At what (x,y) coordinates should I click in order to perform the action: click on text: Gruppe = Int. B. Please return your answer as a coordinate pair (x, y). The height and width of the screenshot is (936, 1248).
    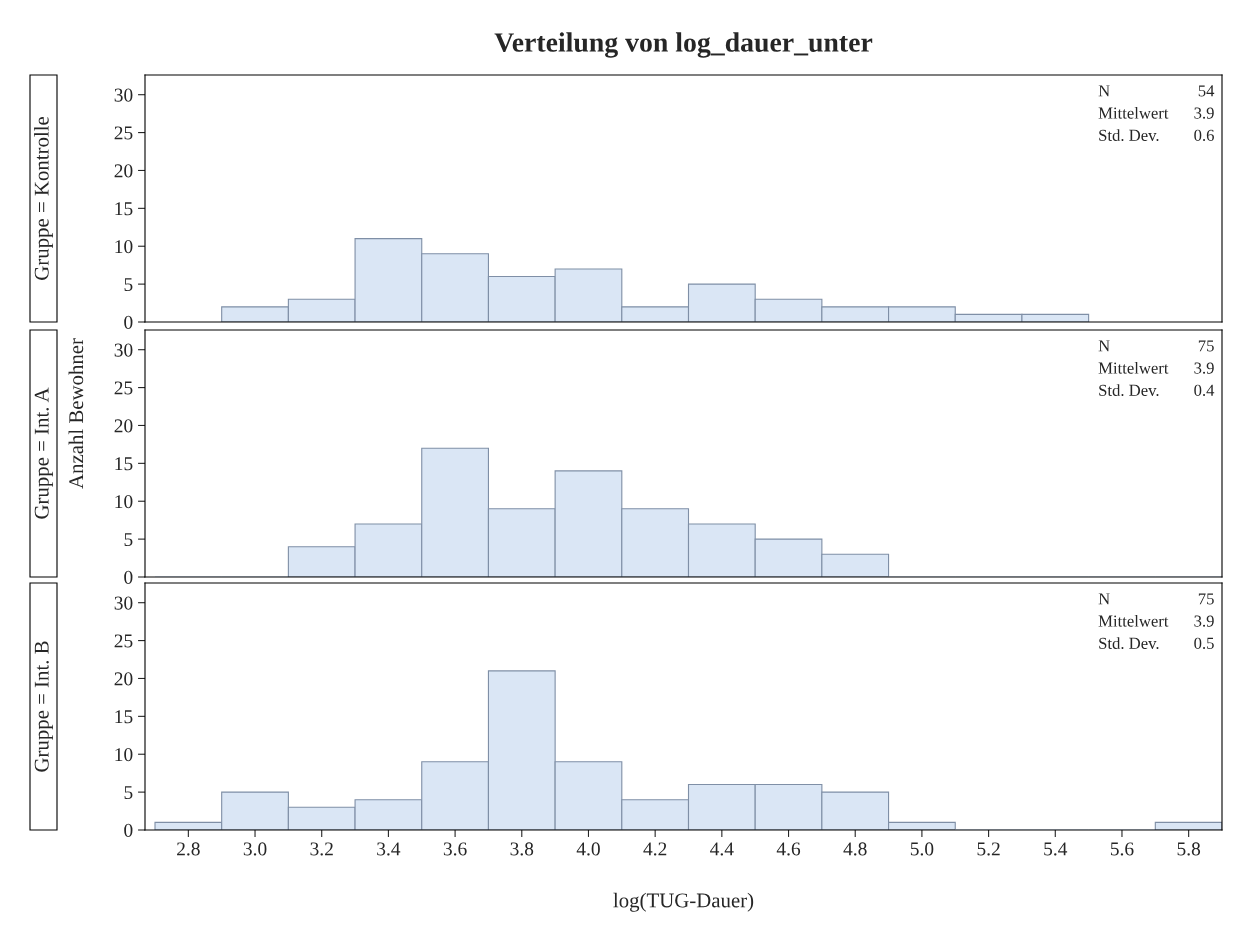
    Looking at the image, I should click on (43, 706).